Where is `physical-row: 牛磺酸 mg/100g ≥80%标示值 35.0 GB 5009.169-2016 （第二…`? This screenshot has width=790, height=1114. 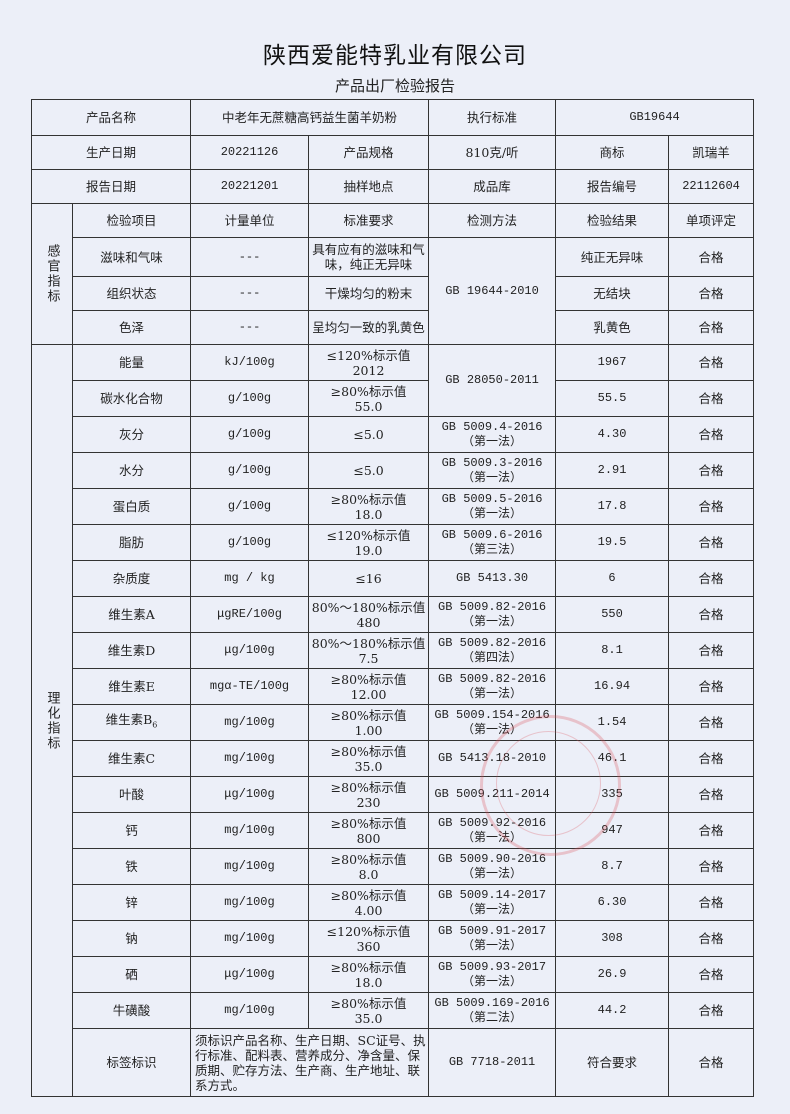 physical-row: 牛磺酸 mg/100g ≥80%标示值 35.0 GB 5009.169-2016 （第二… is located at coordinates (393, 1010).